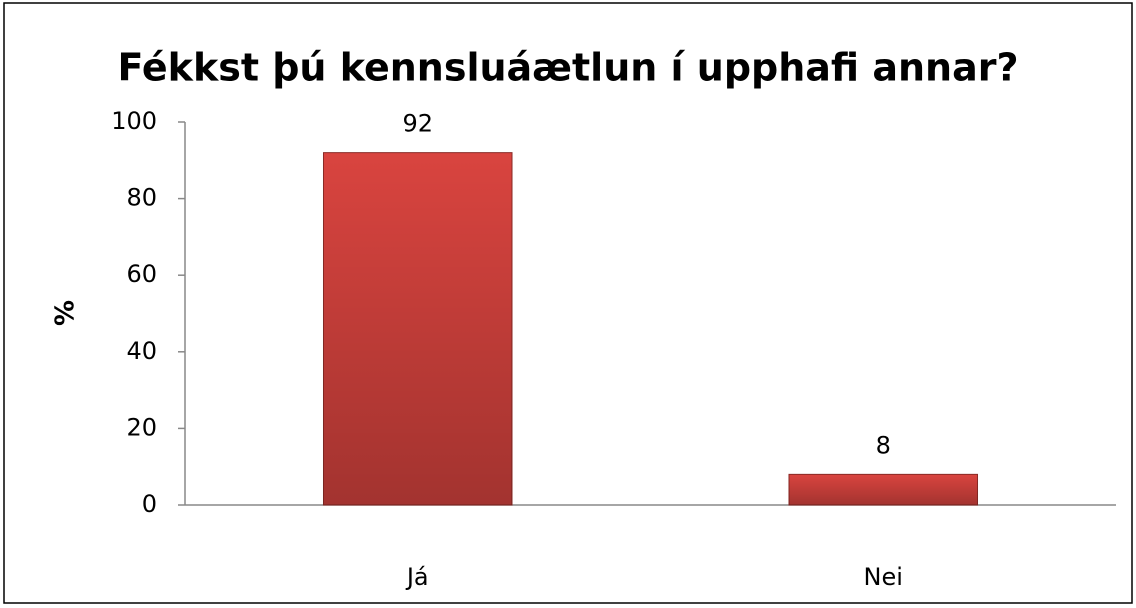 The image size is (1136, 608). Describe the element at coordinates (141, 427) in the screenshot. I see `y-tick-label: 20` at that location.